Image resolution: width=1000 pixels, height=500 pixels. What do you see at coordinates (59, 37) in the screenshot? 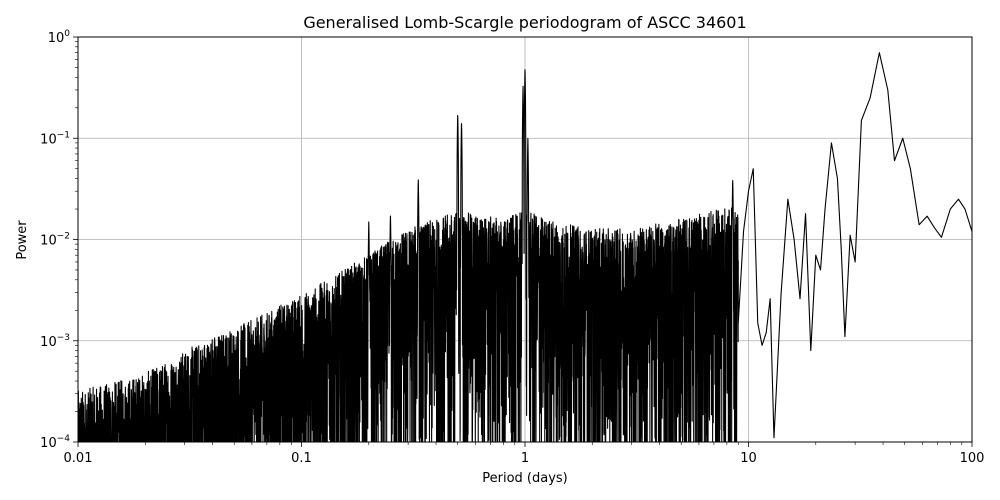
I see `y-tick-label: 10⁰` at bounding box center [59, 37].